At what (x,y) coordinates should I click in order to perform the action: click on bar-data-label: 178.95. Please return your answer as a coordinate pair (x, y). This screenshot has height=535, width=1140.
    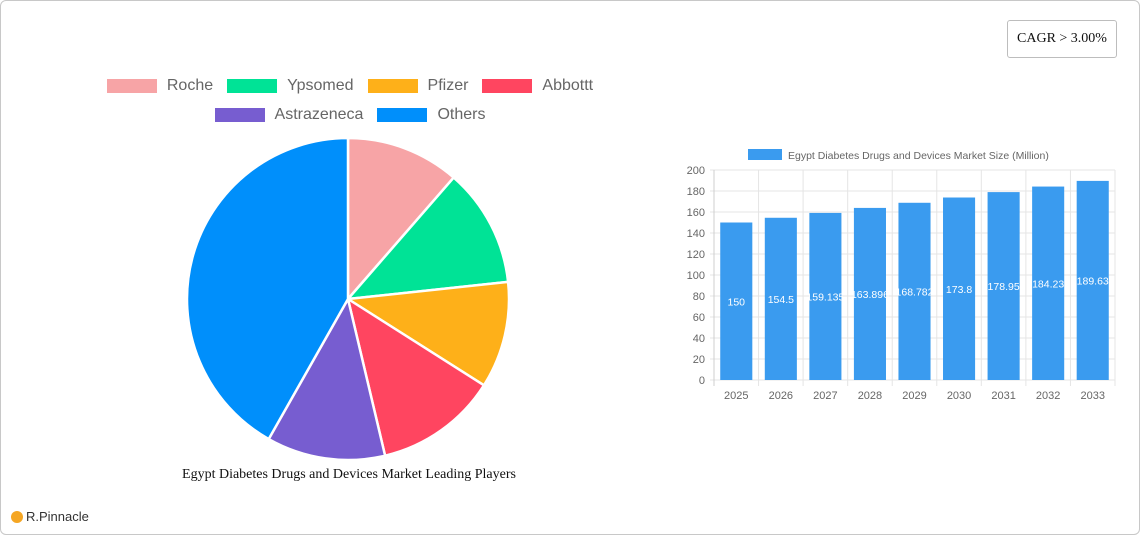
    Looking at the image, I should click on (1004, 287).